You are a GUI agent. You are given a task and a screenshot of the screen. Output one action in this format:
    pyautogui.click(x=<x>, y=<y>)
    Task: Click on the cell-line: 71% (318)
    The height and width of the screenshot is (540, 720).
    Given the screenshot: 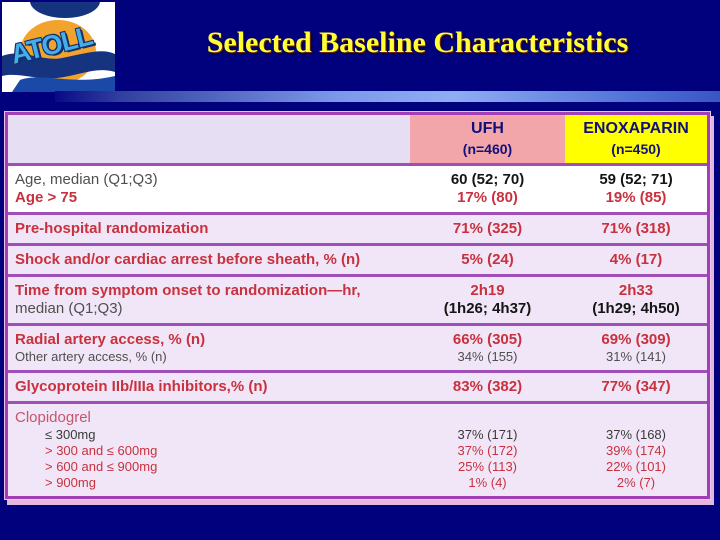 What is the action you would take?
    pyautogui.click(x=636, y=228)
    